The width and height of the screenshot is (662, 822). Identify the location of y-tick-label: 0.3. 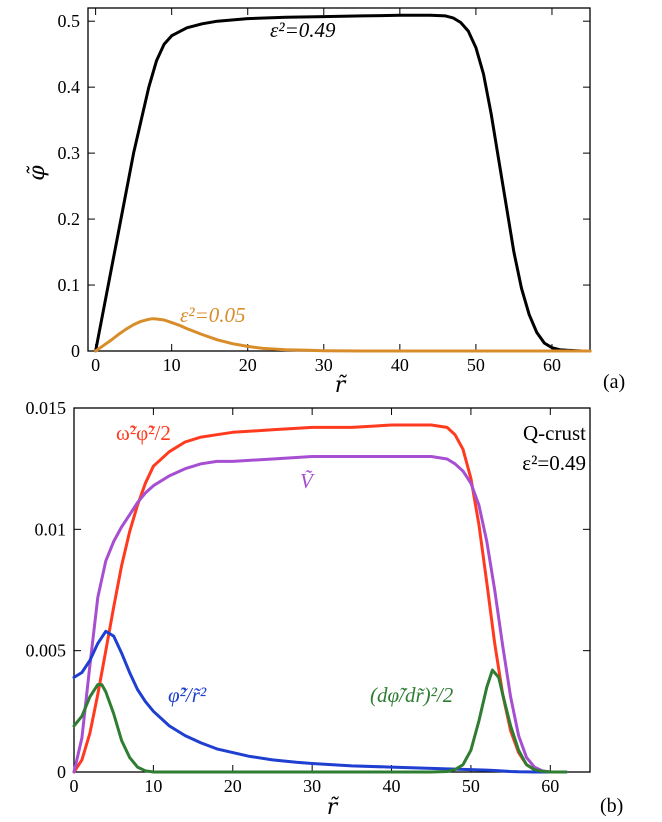
(69, 153).